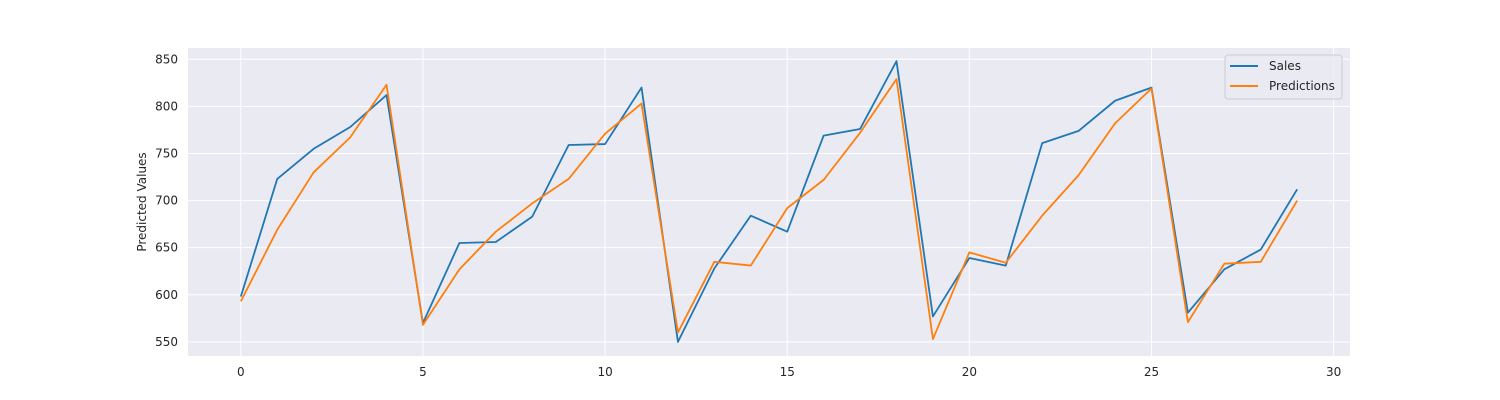 Image resolution: width=1500 pixels, height=400 pixels. Describe the element at coordinates (1151, 372) in the screenshot. I see `x-tick-label: 25` at that location.